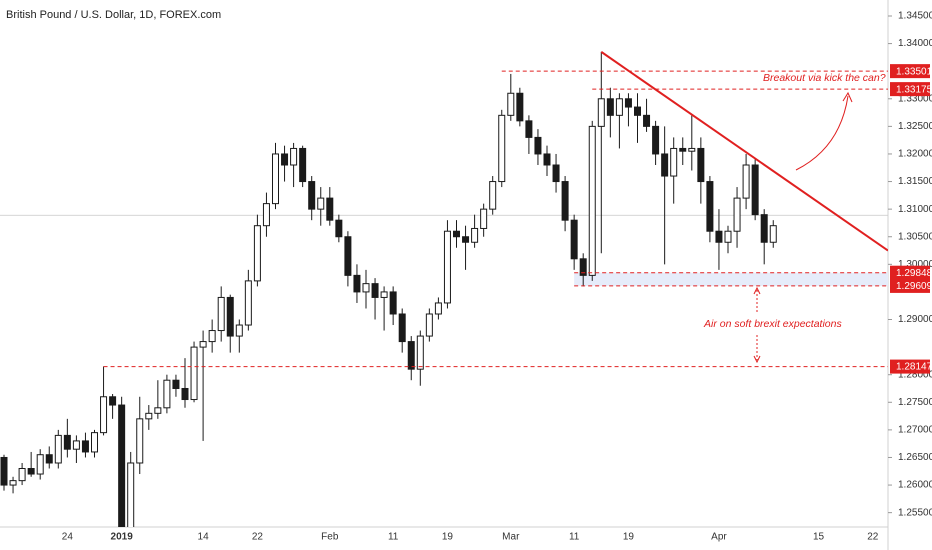  What do you see at coordinates (915, 126) in the screenshot?
I see `y-tick-label: 1.32500` at bounding box center [915, 126].